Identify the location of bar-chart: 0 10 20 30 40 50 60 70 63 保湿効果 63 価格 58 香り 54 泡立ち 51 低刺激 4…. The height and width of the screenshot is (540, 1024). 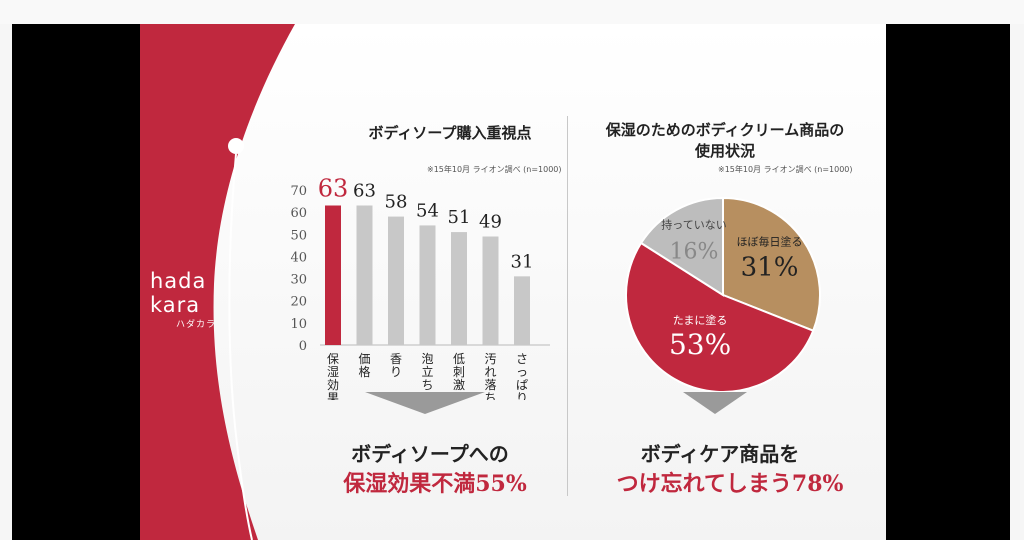
(420, 287).